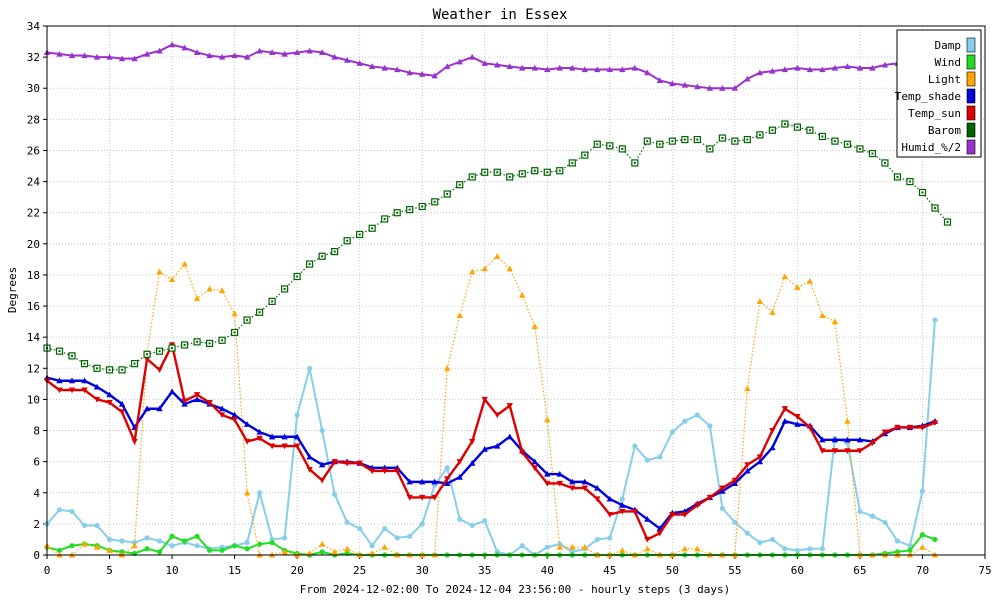 The height and width of the screenshot is (600, 1000). I want to click on legend-swatch, so click(971, 62).